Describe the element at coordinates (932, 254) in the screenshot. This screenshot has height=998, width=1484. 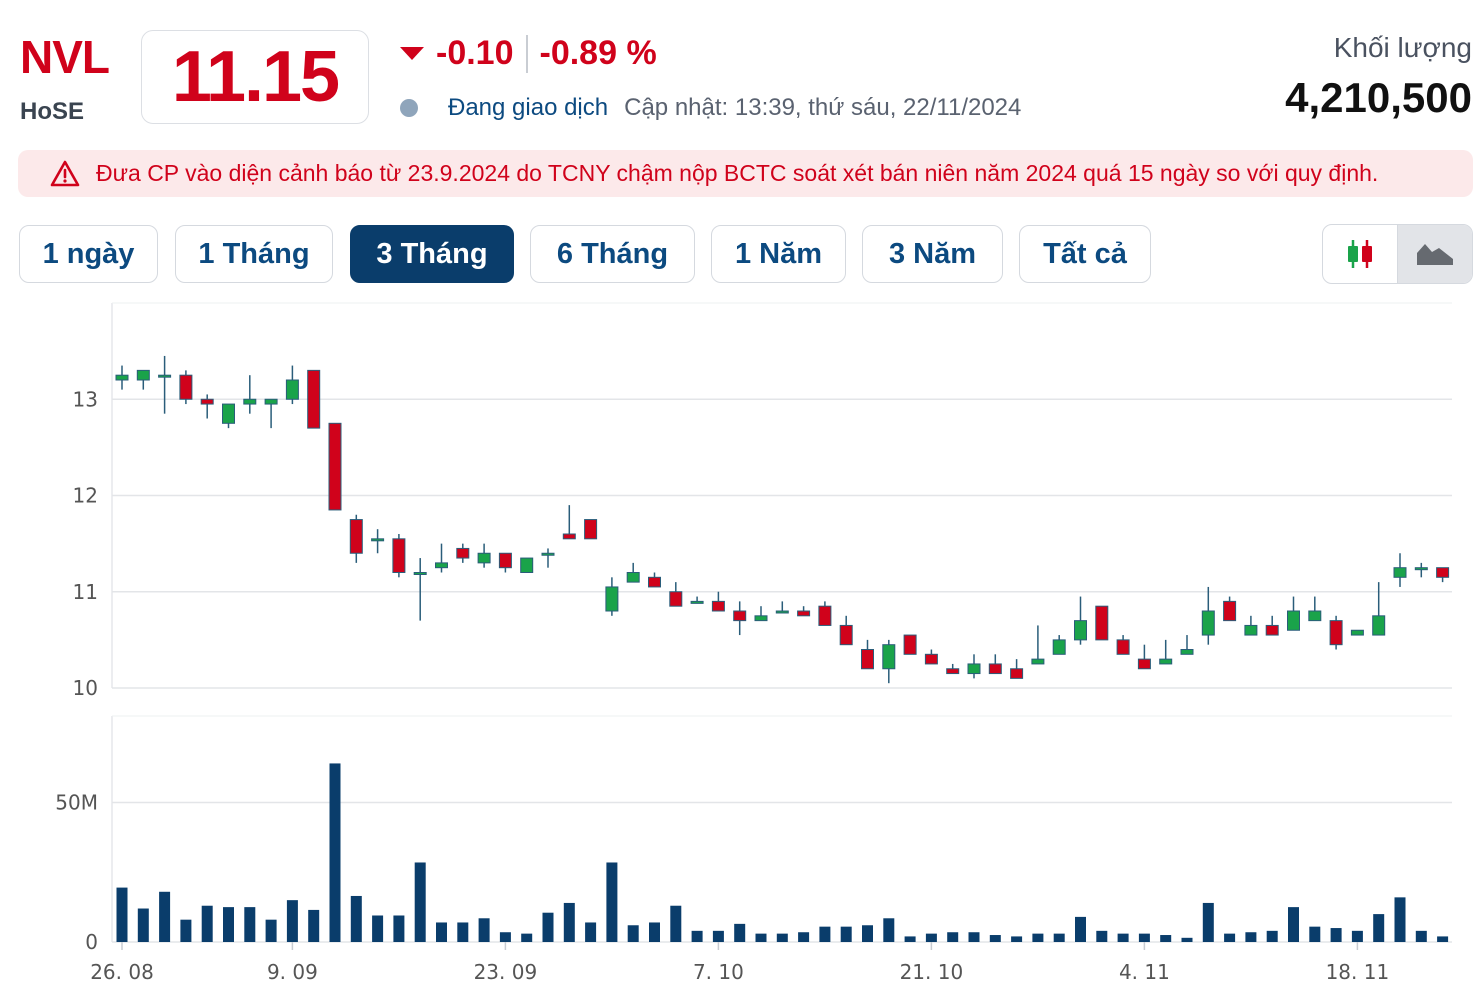
I see `range-button-3-year: 3 Năm` at that location.